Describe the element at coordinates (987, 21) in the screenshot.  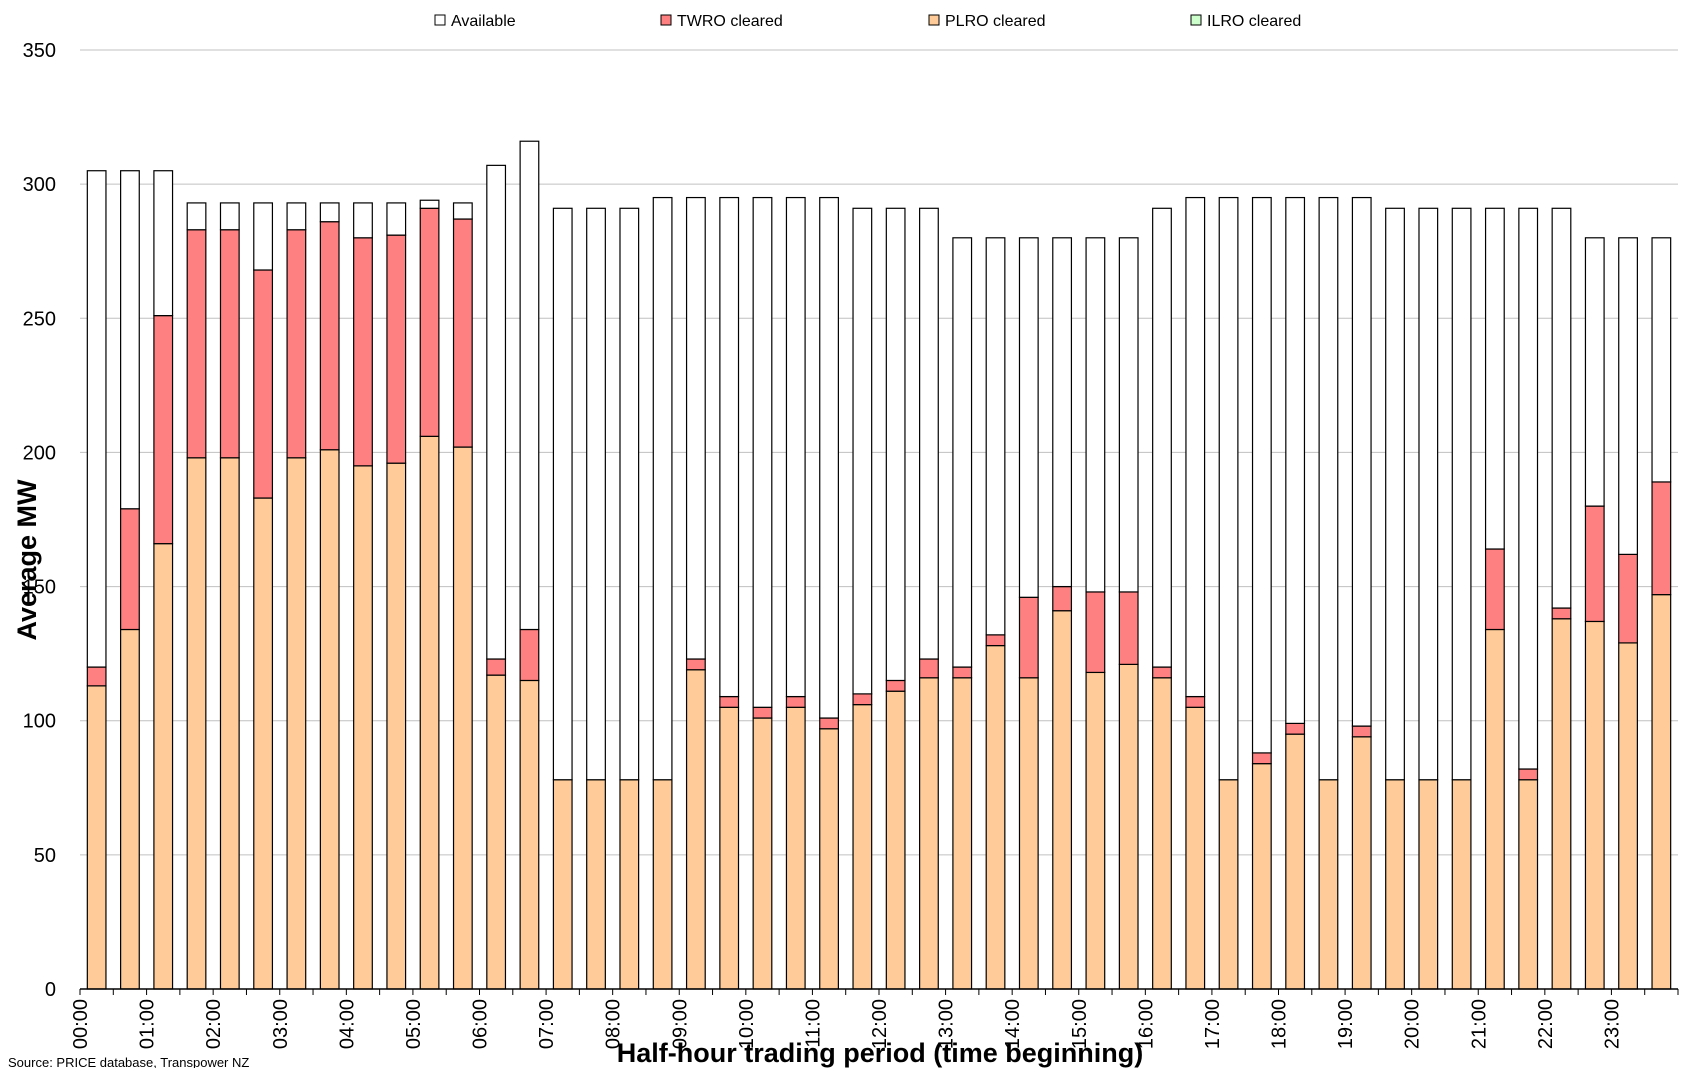
I see `legend-item-plro: PLRO cleared` at that location.